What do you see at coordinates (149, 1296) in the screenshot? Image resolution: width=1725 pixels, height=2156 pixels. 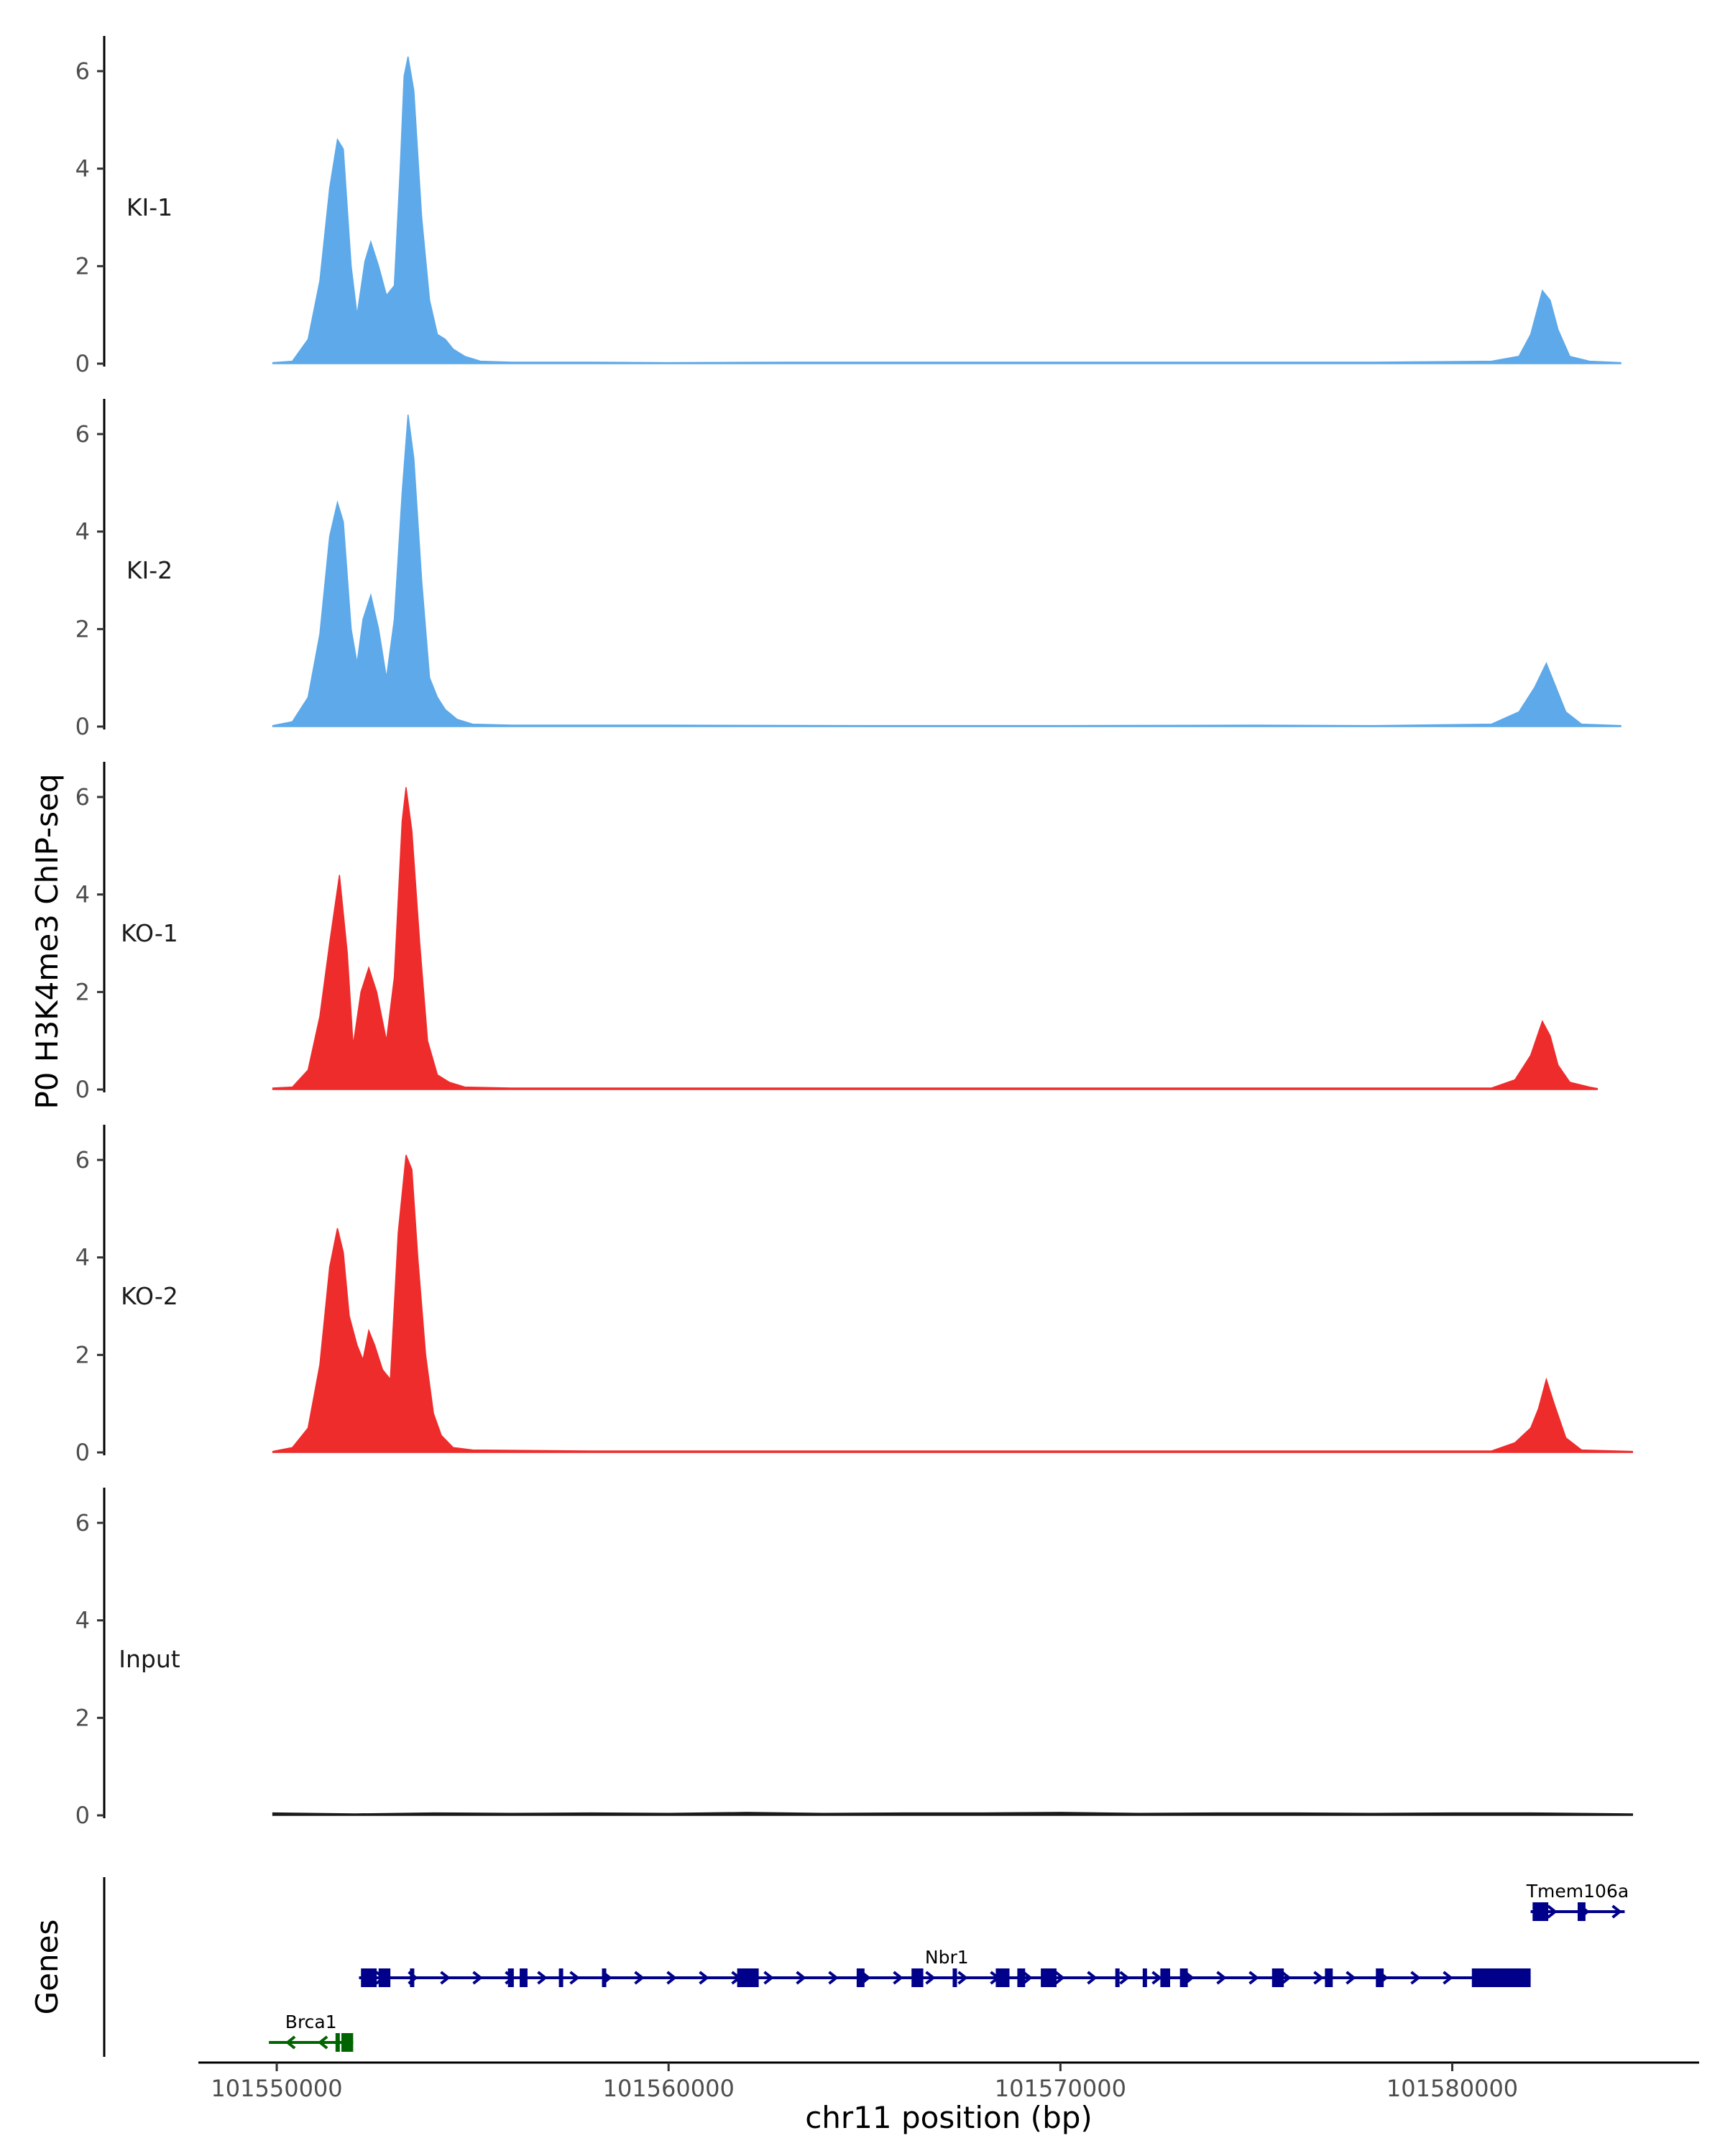 I see `track-label: KO-2` at bounding box center [149, 1296].